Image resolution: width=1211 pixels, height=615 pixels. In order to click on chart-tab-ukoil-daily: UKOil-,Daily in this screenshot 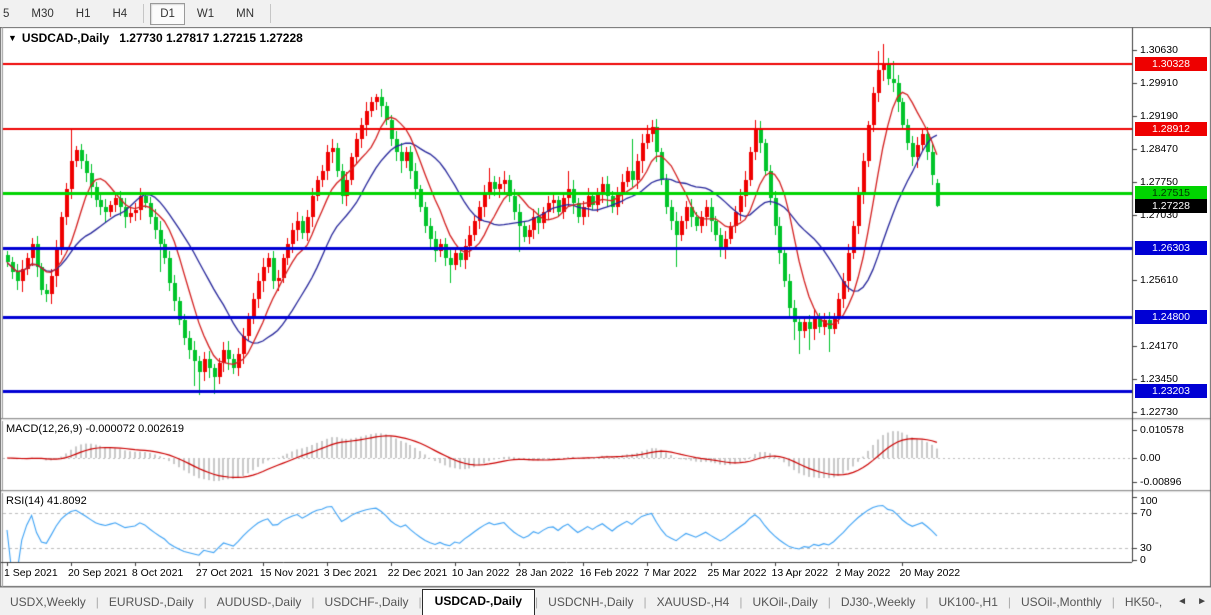, I will do `click(785, 601)`.